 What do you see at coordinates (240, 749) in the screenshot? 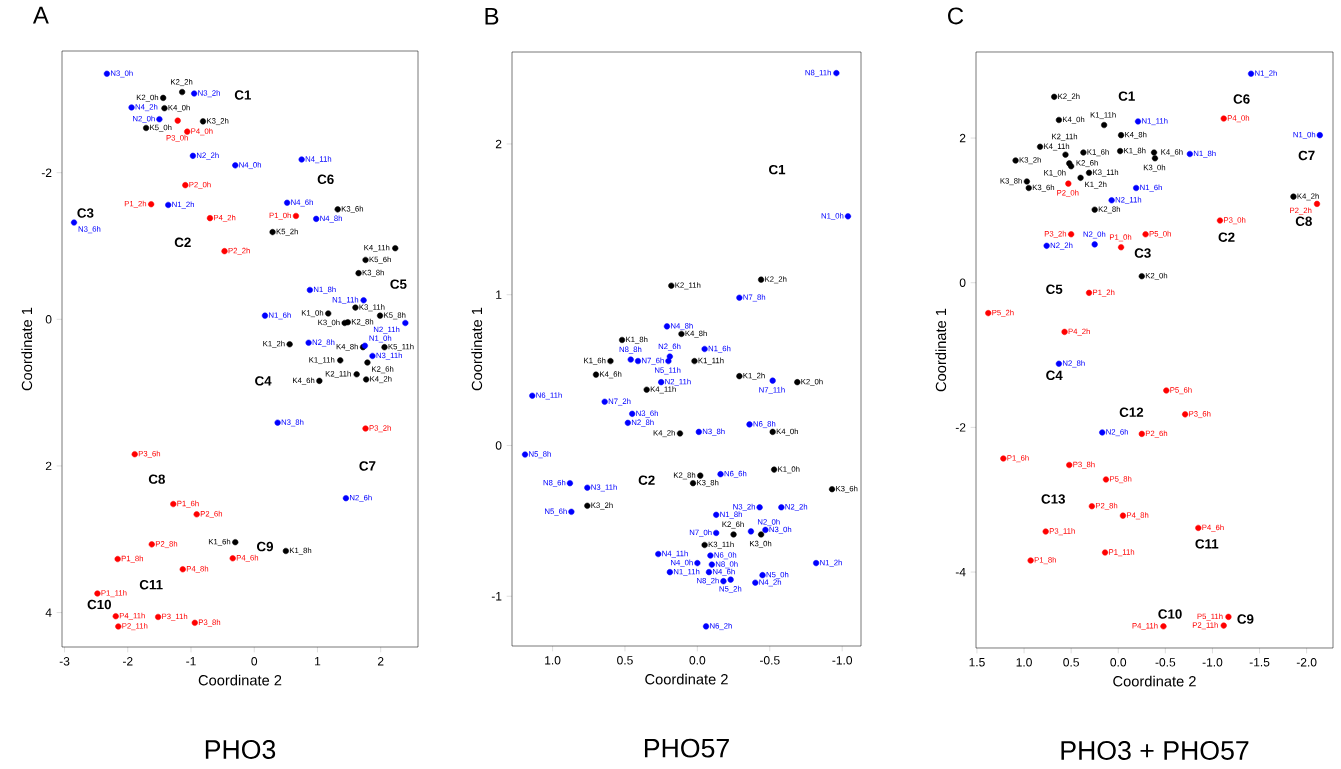
I see `text: PHO3` at bounding box center [240, 749].